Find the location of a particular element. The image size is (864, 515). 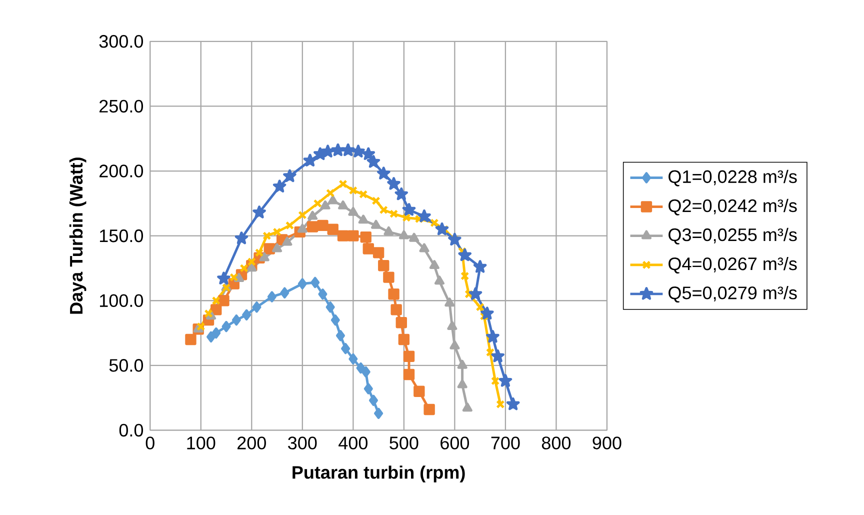

legend-label: Q5=0,0279 m³/s is located at coordinates (732, 294).